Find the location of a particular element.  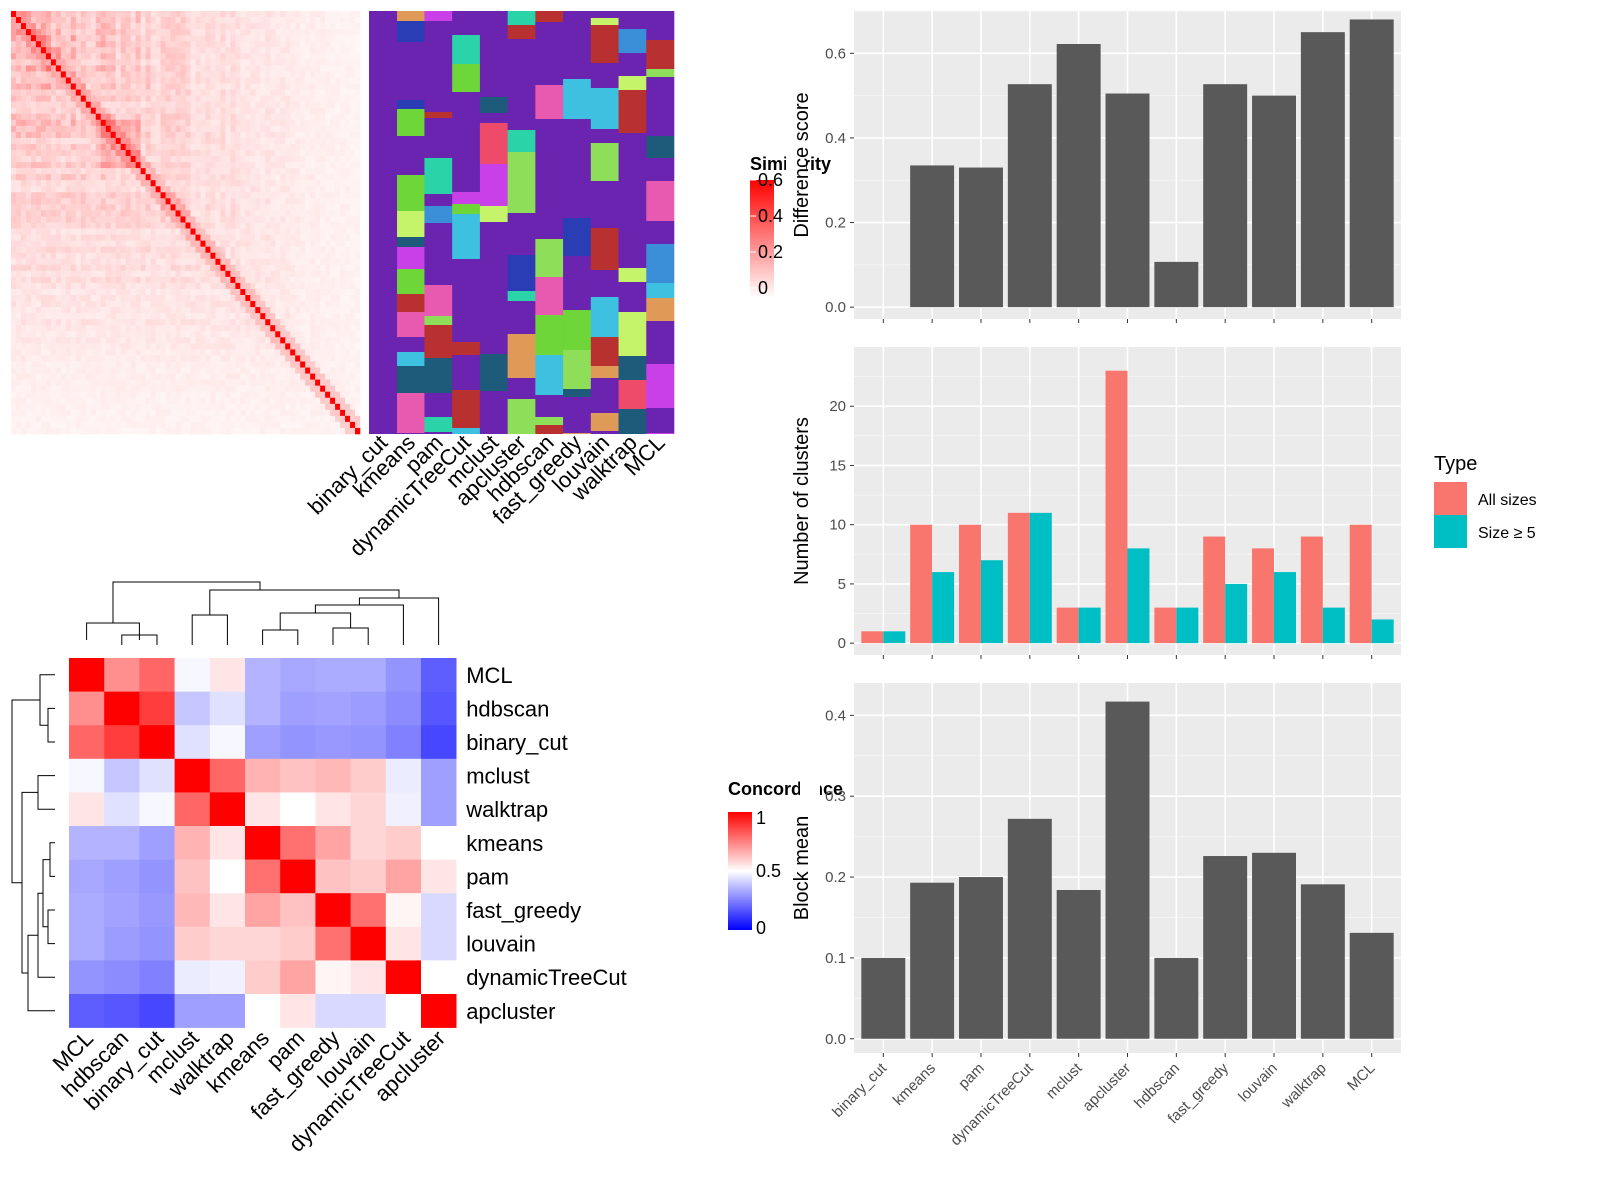

number-of-clusters-chart: 0 5 10 15 20 Number of clusters is located at coordinates (1096, 503).